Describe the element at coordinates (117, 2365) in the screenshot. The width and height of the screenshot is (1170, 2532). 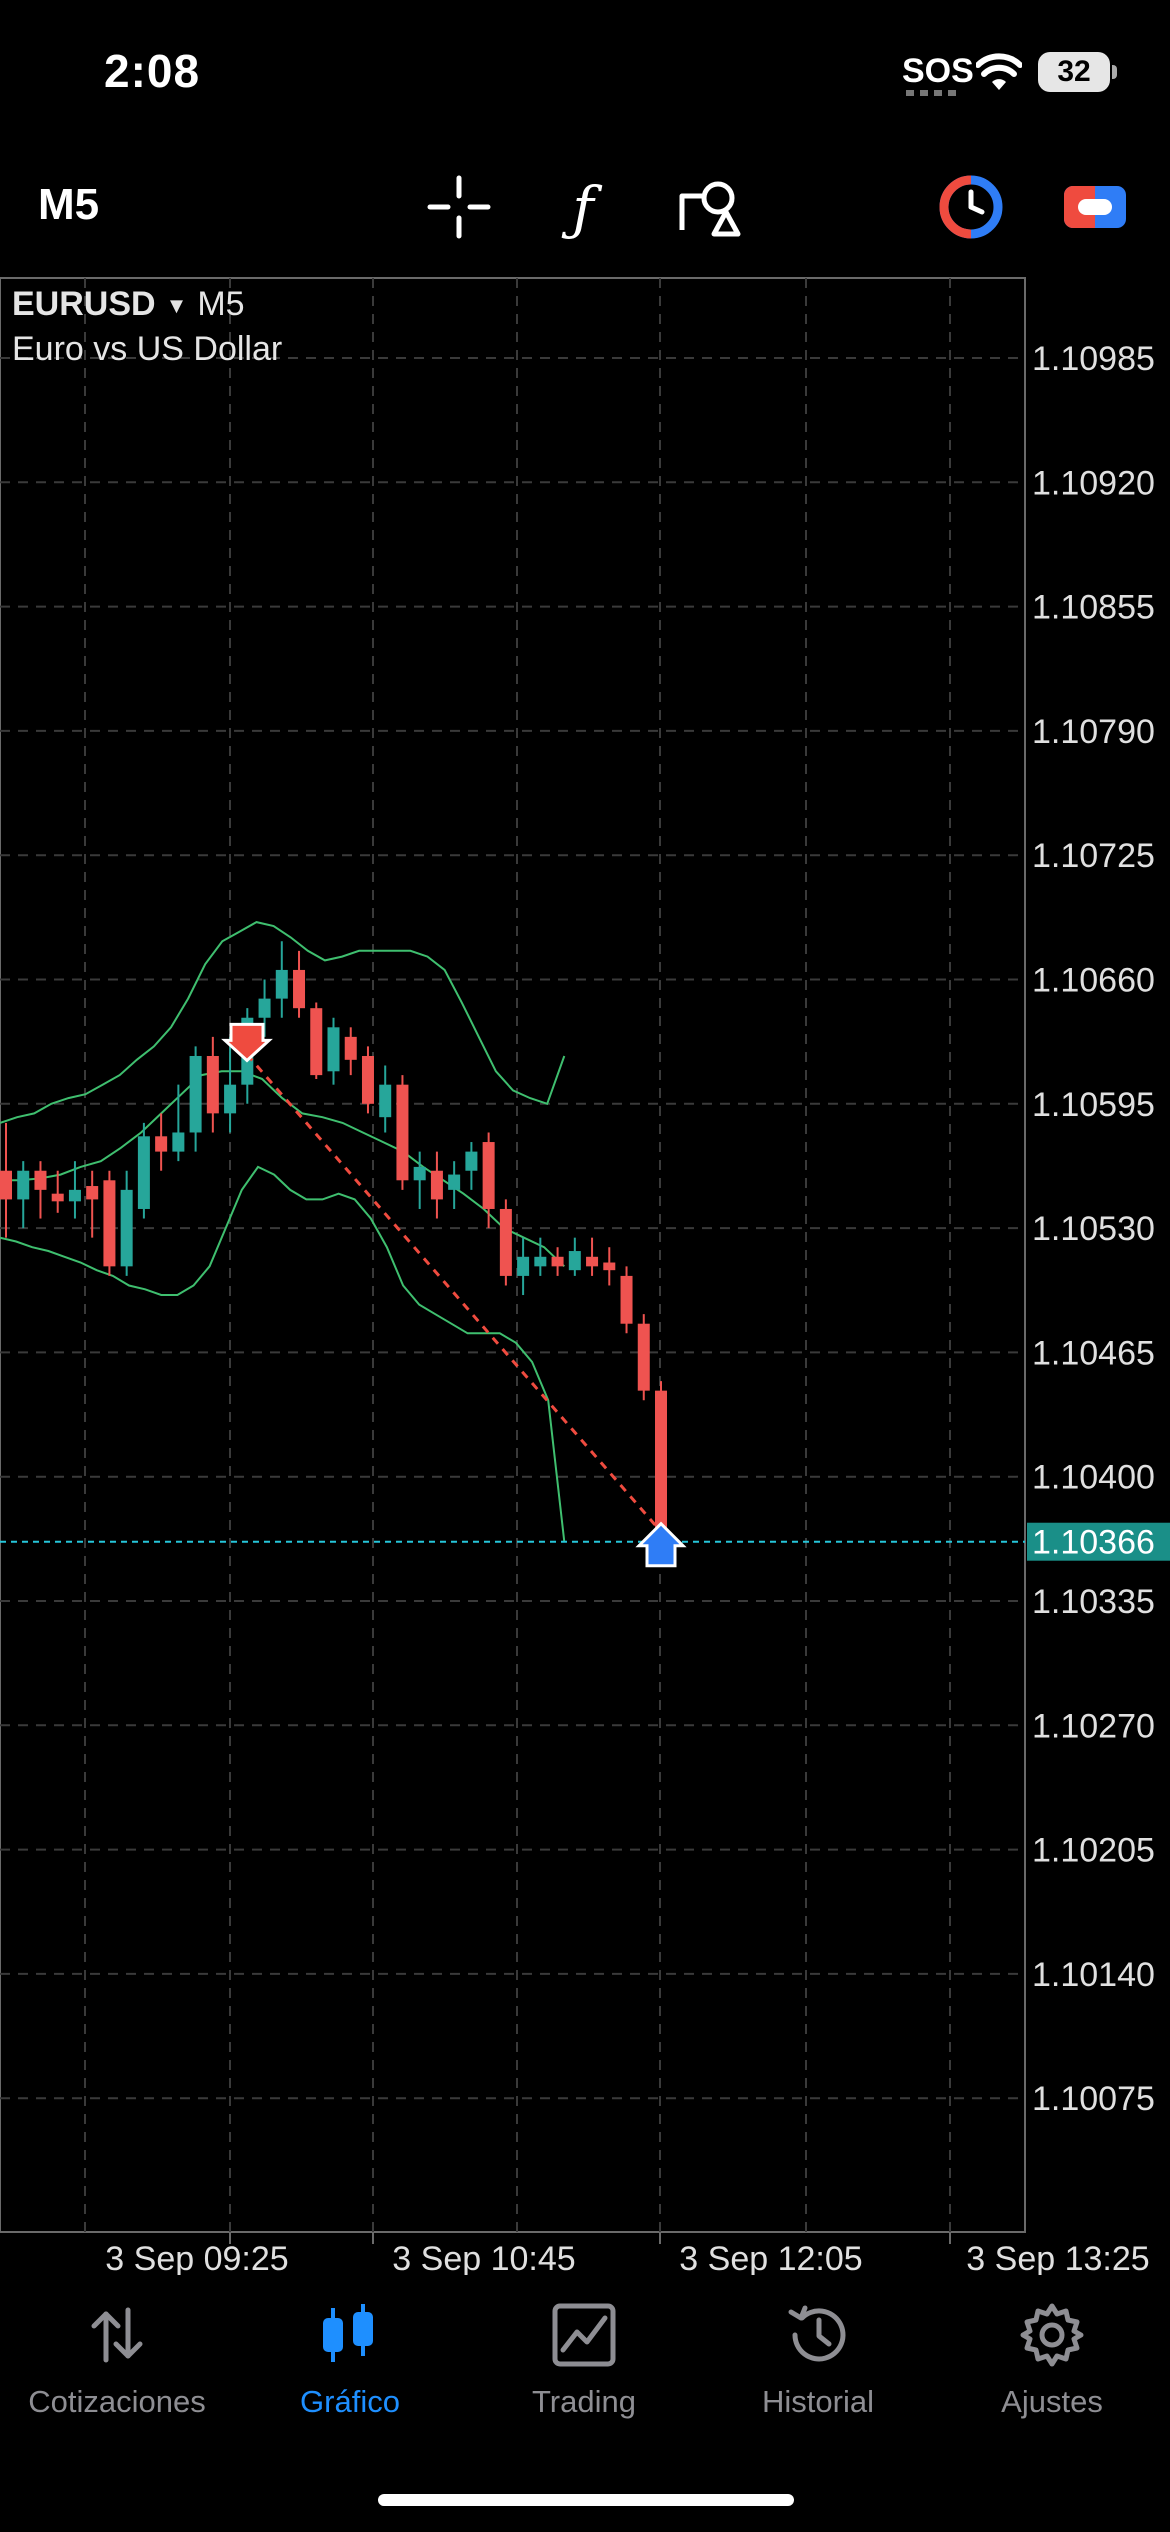
I see `tab-cotizaciones: Cotizaciones` at that location.